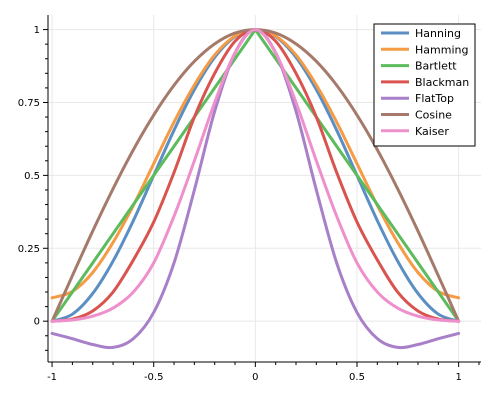 The width and height of the screenshot is (500, 404). What do you see at coordinates (255, 377) in the screenshot?
I see `x-tick-label: 0` at bounding box center [255, 377].